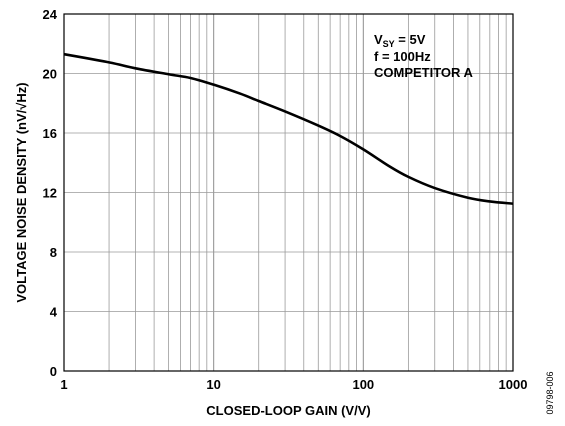  What do you see at coordinates (53, 252) in the screenshot?
I see `y-tick-label: 8` at bounding box center [53, 252].